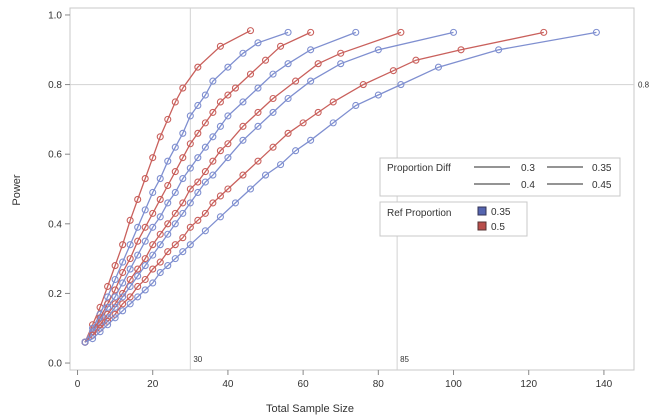 This screenshot has height=416, width=657. What do you see at coordinates (228, 384) in the screenshot?
I see `x-tick-label-2: 40` at bounding box center [228, 384].